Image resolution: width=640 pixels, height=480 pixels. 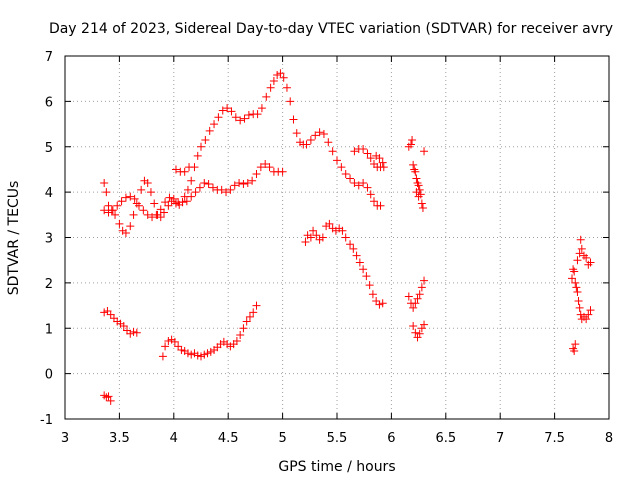 I want to click on x-tick-labels: 3 3.5 4 4.5 5 5.5 6 6.5 7 7.5 8, so click(x=337, y=438).